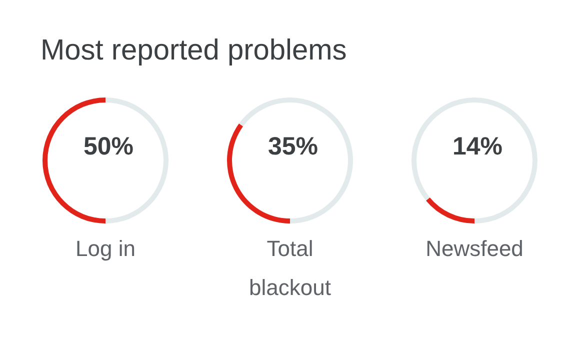 This screenshot has width=563, height=349. I want to click on text: 14%, so click(477, 146).